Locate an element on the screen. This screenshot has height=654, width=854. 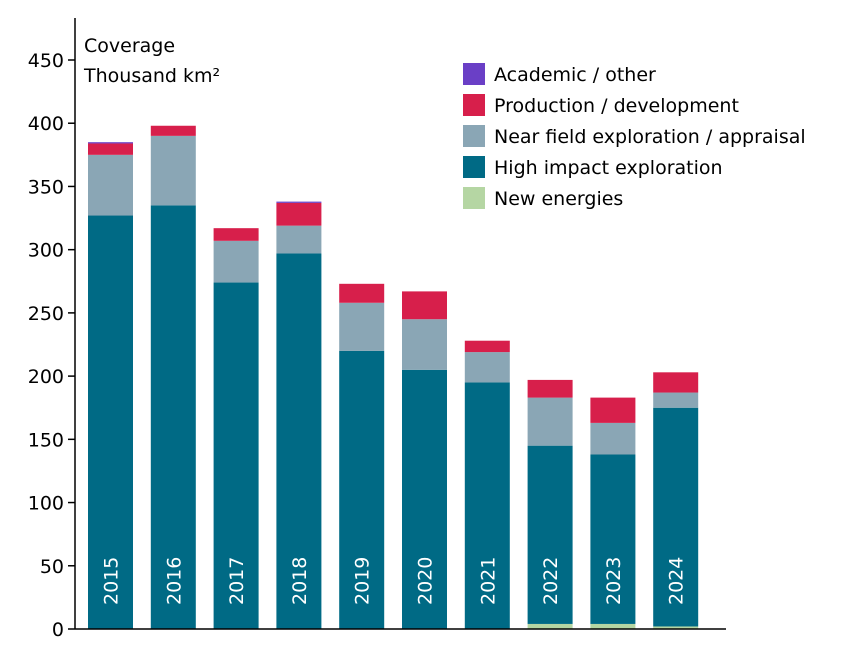
y-tick-label: 350 is located at coordinates (46, 187).